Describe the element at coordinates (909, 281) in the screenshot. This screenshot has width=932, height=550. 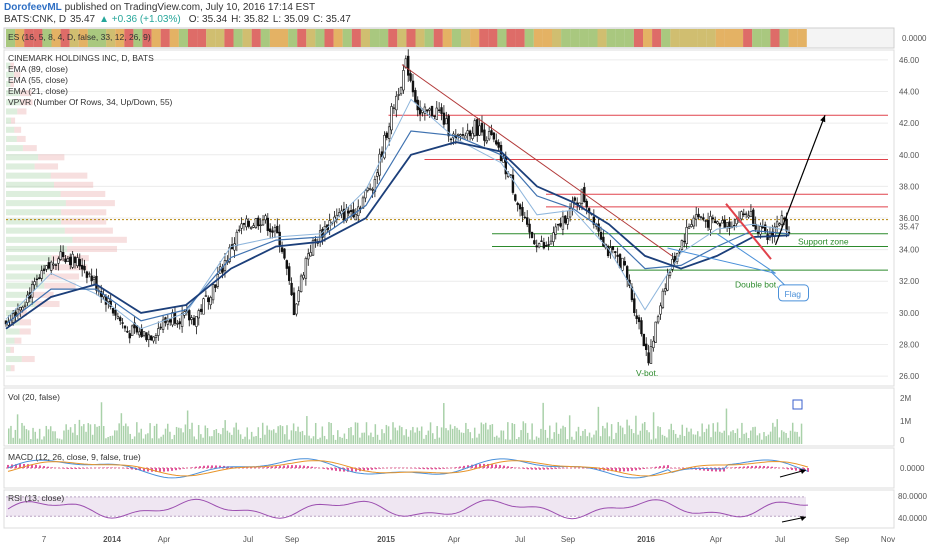
I see `price-tick-label: 32.00` at that location.